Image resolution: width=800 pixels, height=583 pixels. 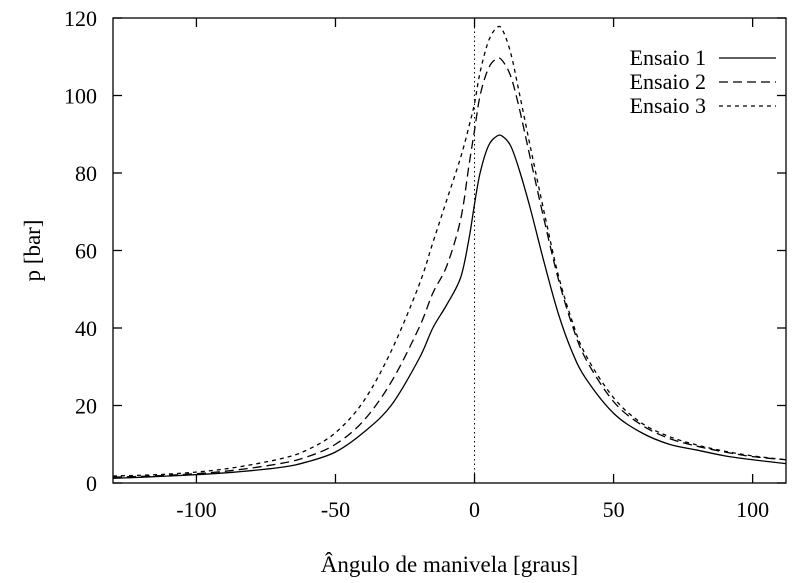 What do you see at coordinates (668, 105) in the screenshot?
I see `legend-label-3: Ensaio 3` at bounding box center [668, 105].